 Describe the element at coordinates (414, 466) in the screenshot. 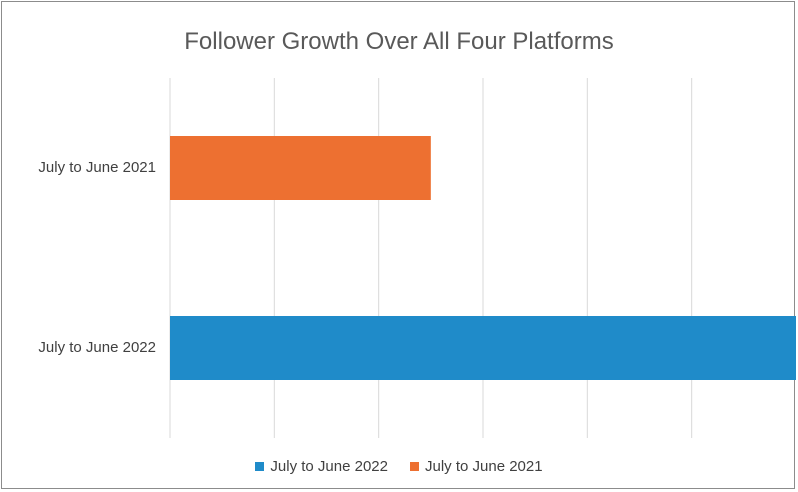

I see `legend-swatch-2021` at that location.